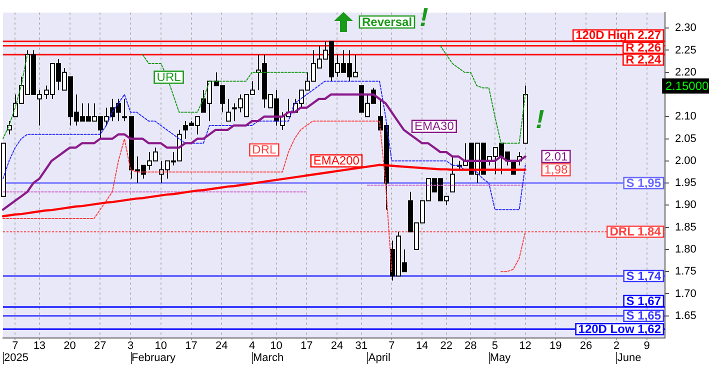  What do you see at coordinates (685, 50) in the screenshot?
I see `y-tick-label: 2.25` at bounding box center [685, 50].